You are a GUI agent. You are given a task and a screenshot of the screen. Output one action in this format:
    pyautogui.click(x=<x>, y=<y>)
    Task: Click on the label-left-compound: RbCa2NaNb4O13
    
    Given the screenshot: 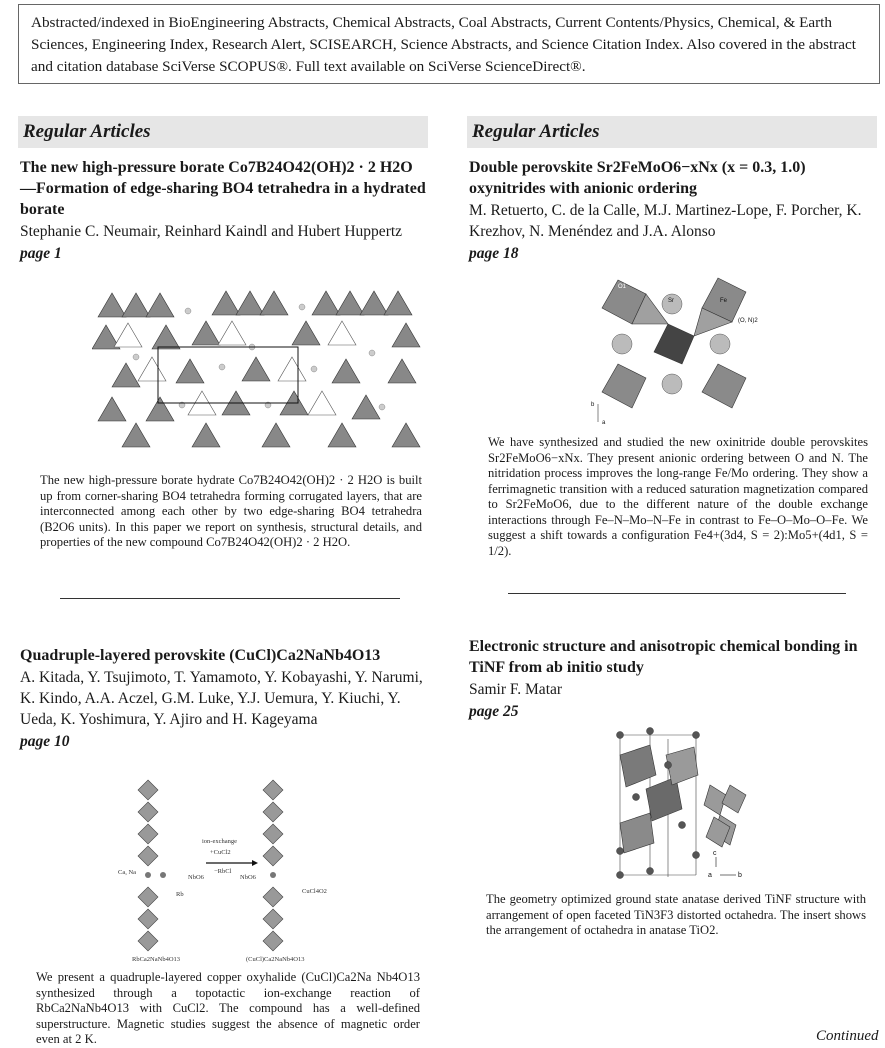 What is the action you would take?
    pyautogui.click(x=156, y=959)
    